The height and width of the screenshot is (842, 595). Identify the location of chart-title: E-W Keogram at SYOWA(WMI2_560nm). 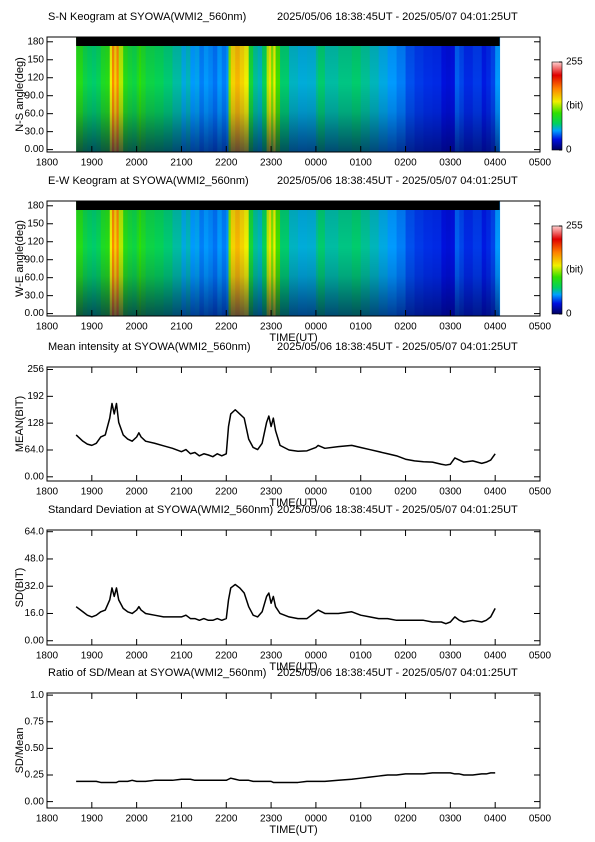
(148, 181).